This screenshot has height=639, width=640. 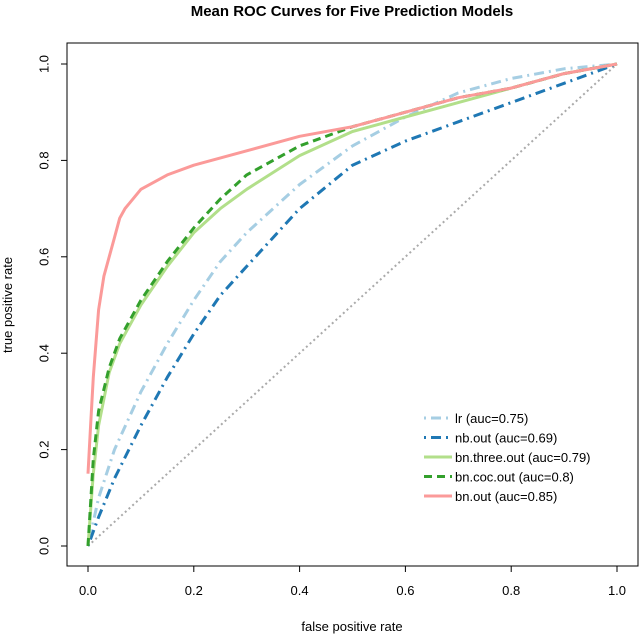 I want to click on legend-label-1: nb.out (auc=0.69), so click(x=506, y=438).